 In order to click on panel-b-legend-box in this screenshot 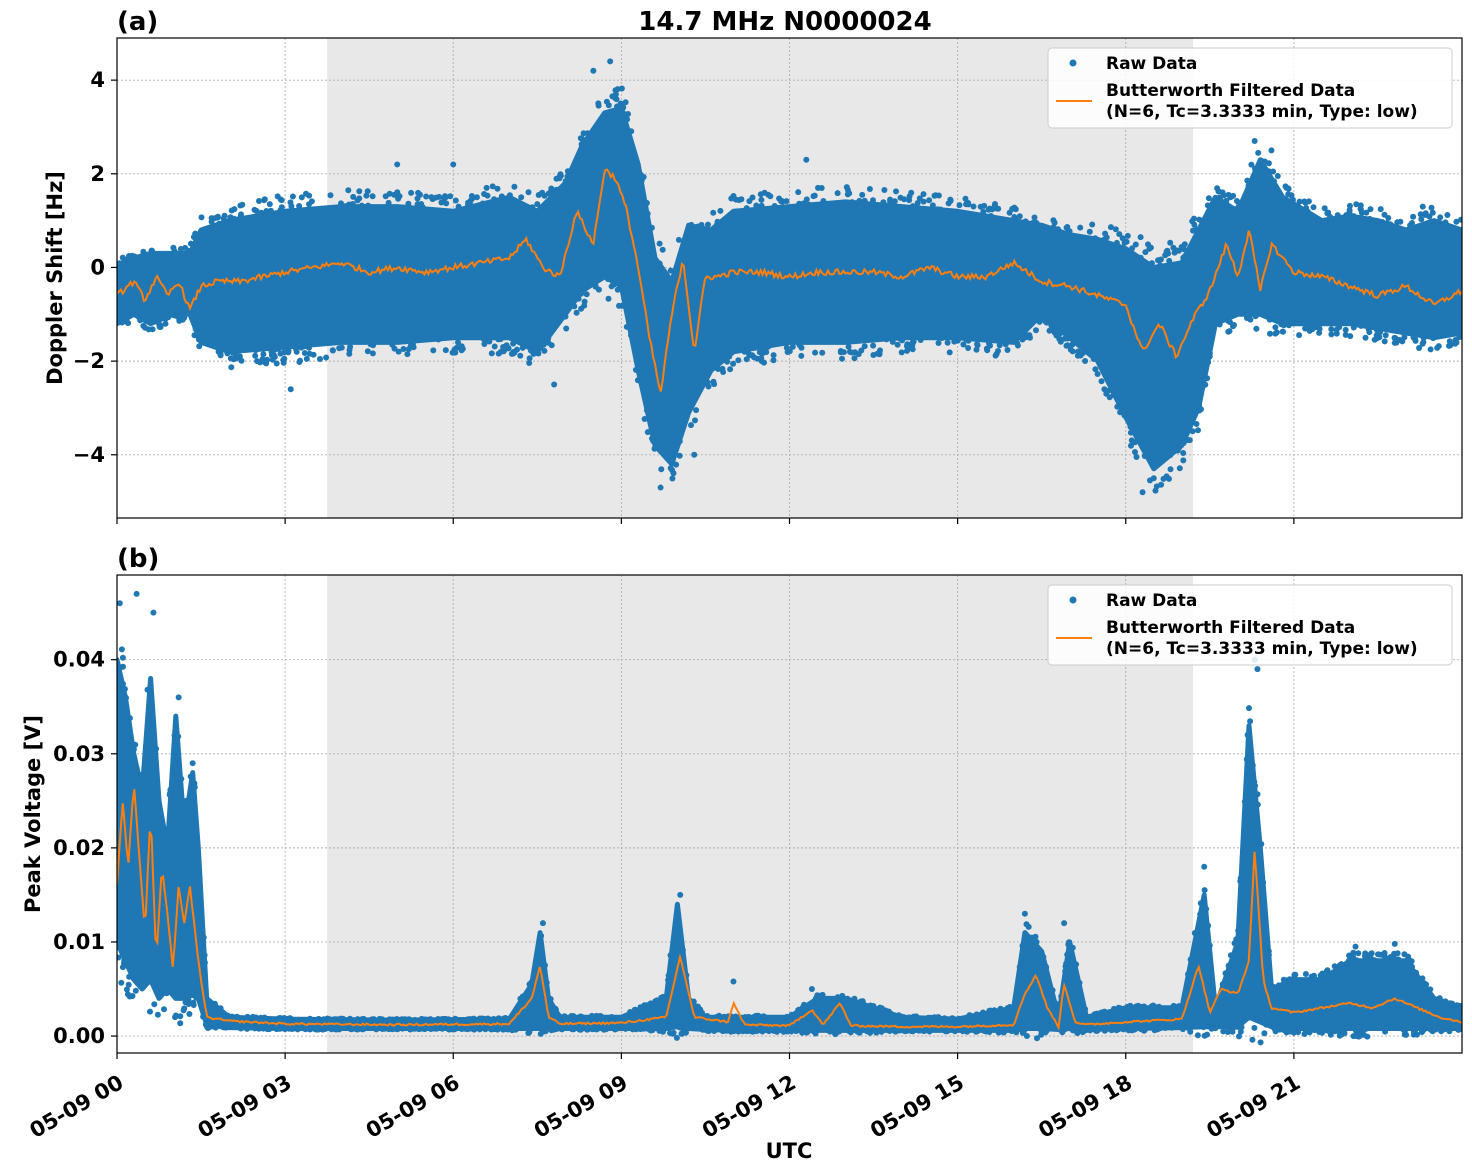, I will do `click(1250, 625)`.